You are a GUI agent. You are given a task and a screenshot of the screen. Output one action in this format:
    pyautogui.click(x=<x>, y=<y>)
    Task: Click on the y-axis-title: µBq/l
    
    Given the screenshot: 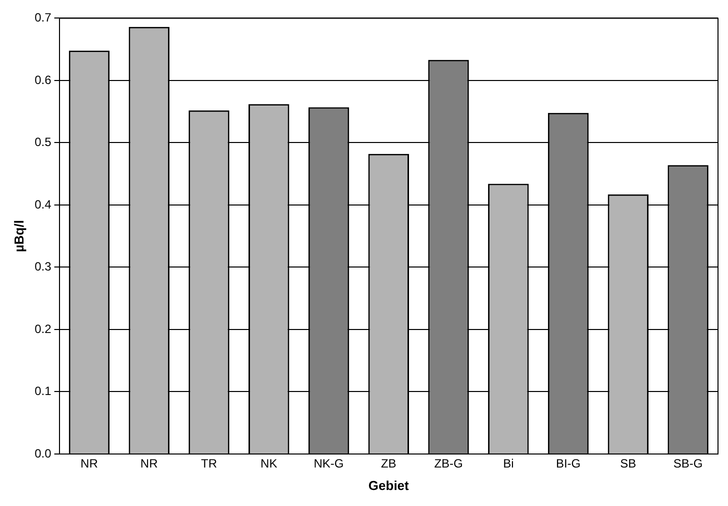 What is the action you would take?
    pyautogui.click(x=18, y=236)
    